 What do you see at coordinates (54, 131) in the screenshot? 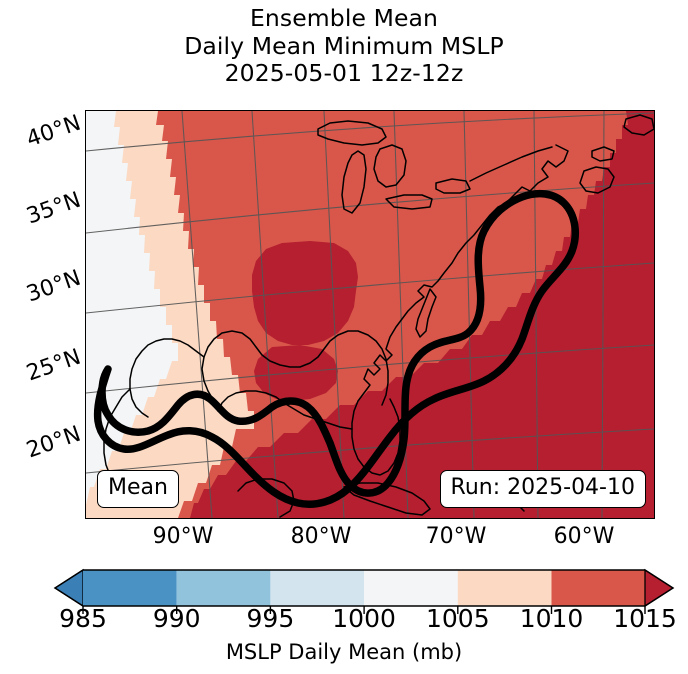
I see `lat-label-40n: 40°N` at bounding box center [54, 131].